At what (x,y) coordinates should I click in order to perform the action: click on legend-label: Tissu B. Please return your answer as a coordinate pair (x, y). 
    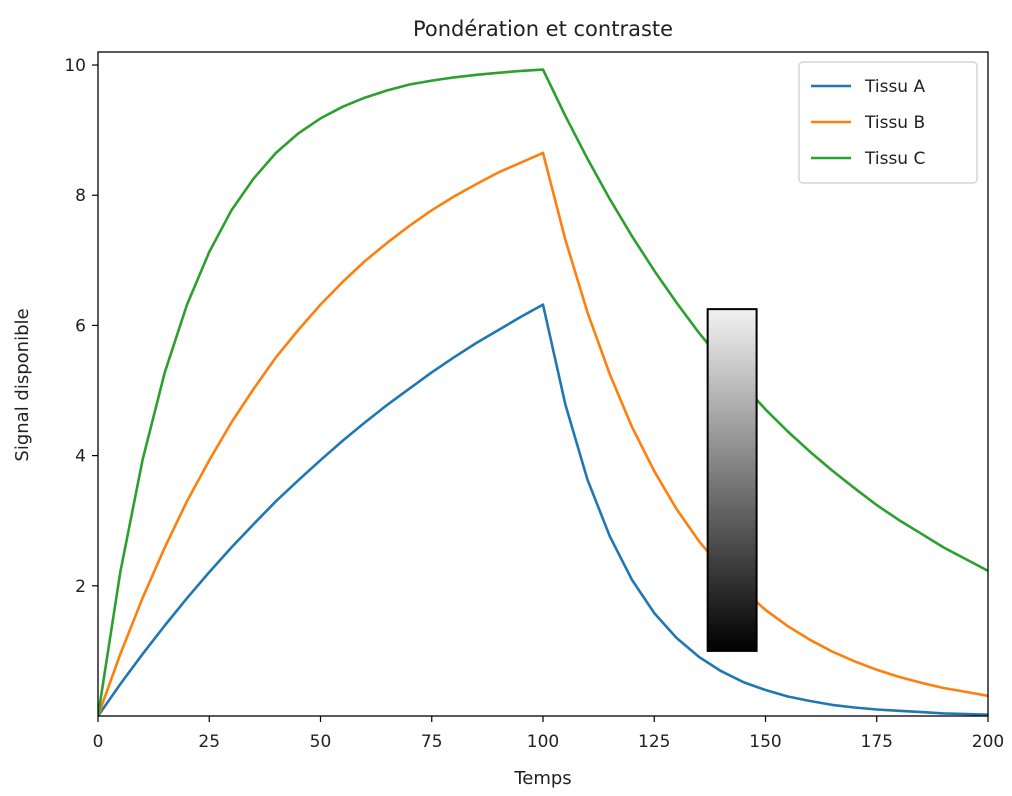
    Looking at the image, I should click on (894, 123).